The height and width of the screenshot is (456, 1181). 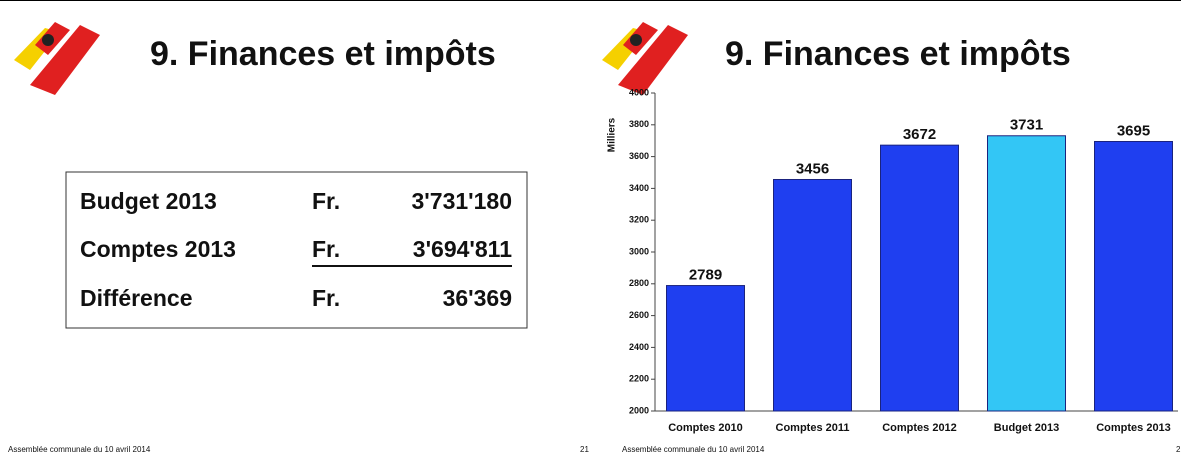 What do you see at coordinates (639, 188) in the screenshot?
I see `y-tick-label: 3400` at bounding box center [639, 188].